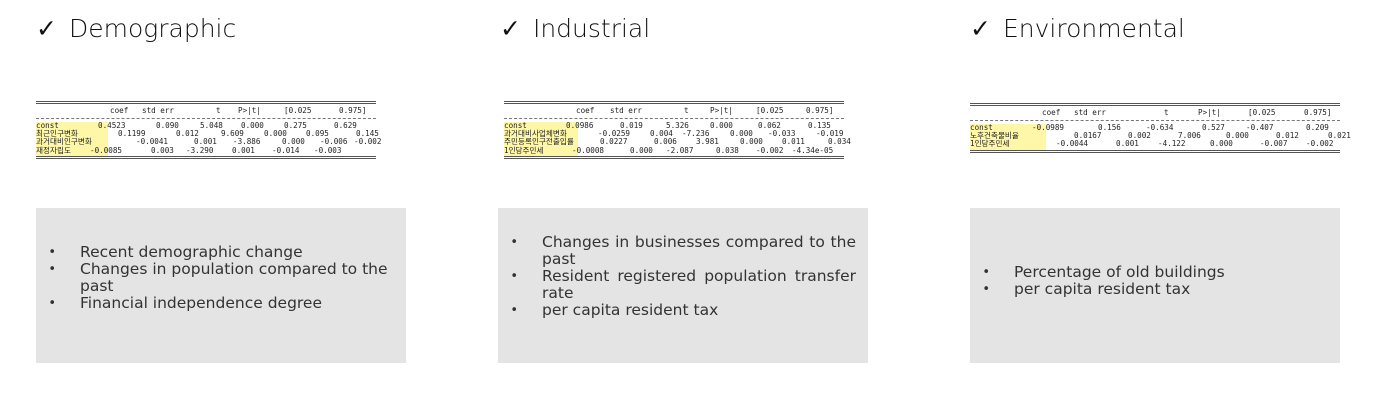  Describe the element at coordinates (674, 110) in the screenshot. I see `regression-header: coef std err t P>|t| [0.025 0.975]` at that location.